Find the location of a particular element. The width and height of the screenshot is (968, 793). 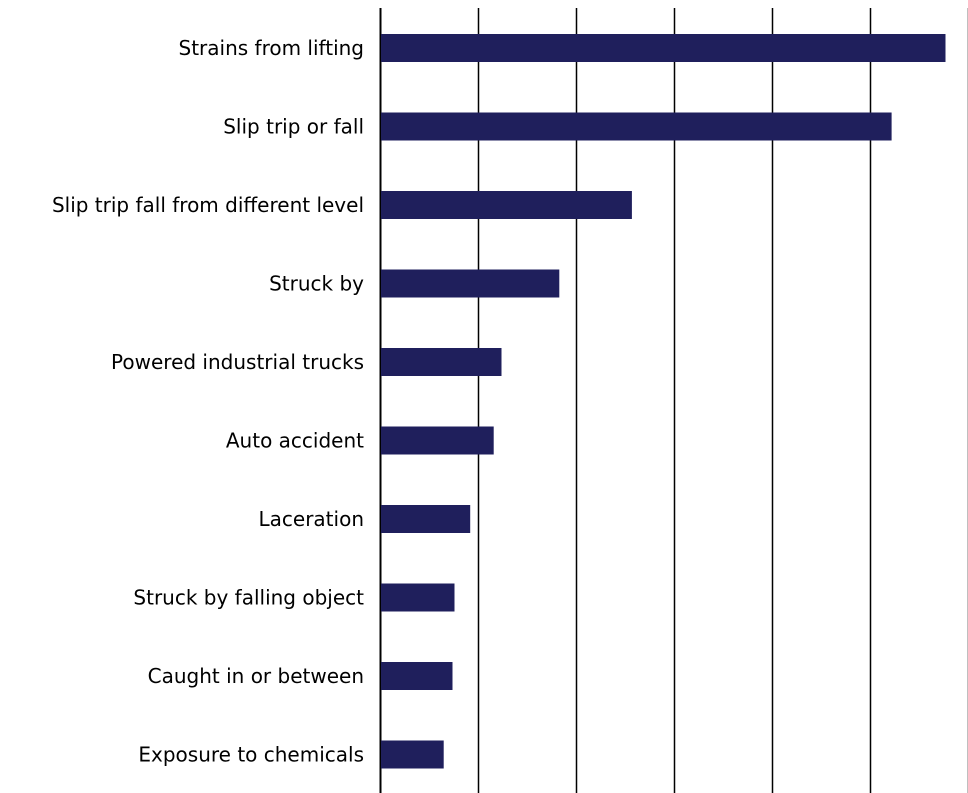

category-label: Caught in or between is located at coordinates (256, 676).